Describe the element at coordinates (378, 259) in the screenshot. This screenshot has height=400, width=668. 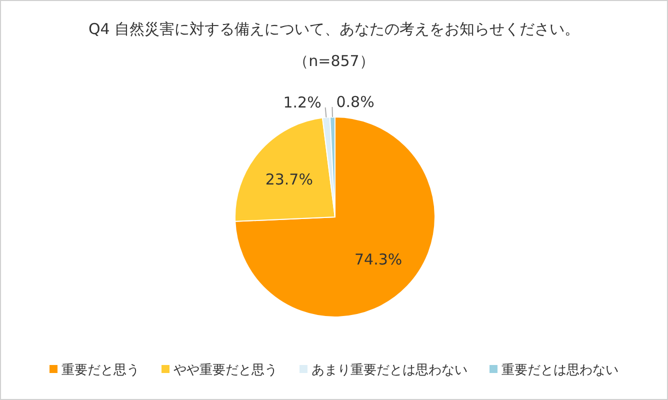
I see `data-label: 74.3%` at that location.